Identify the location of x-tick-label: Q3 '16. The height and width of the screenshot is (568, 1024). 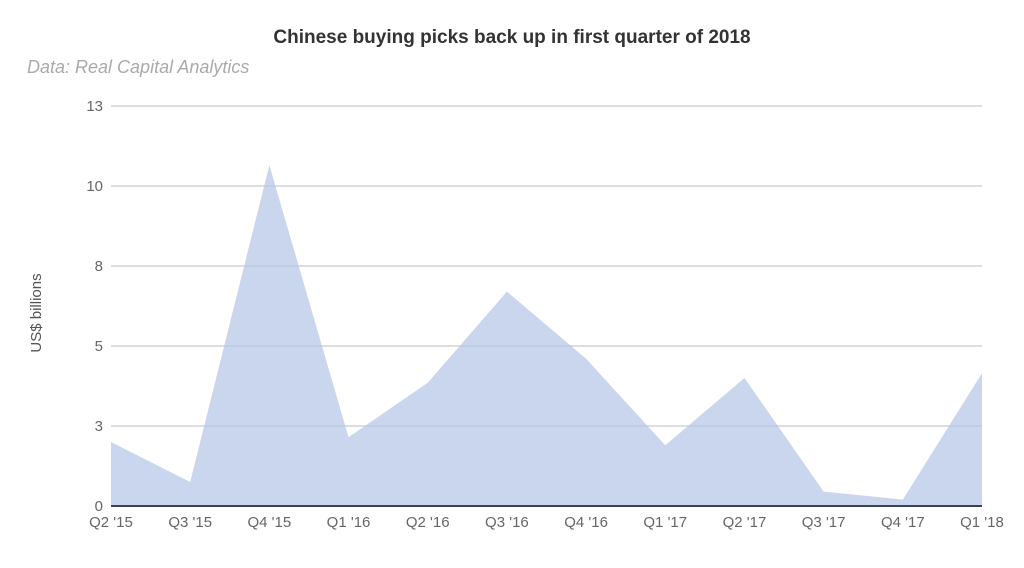
(507, 522).